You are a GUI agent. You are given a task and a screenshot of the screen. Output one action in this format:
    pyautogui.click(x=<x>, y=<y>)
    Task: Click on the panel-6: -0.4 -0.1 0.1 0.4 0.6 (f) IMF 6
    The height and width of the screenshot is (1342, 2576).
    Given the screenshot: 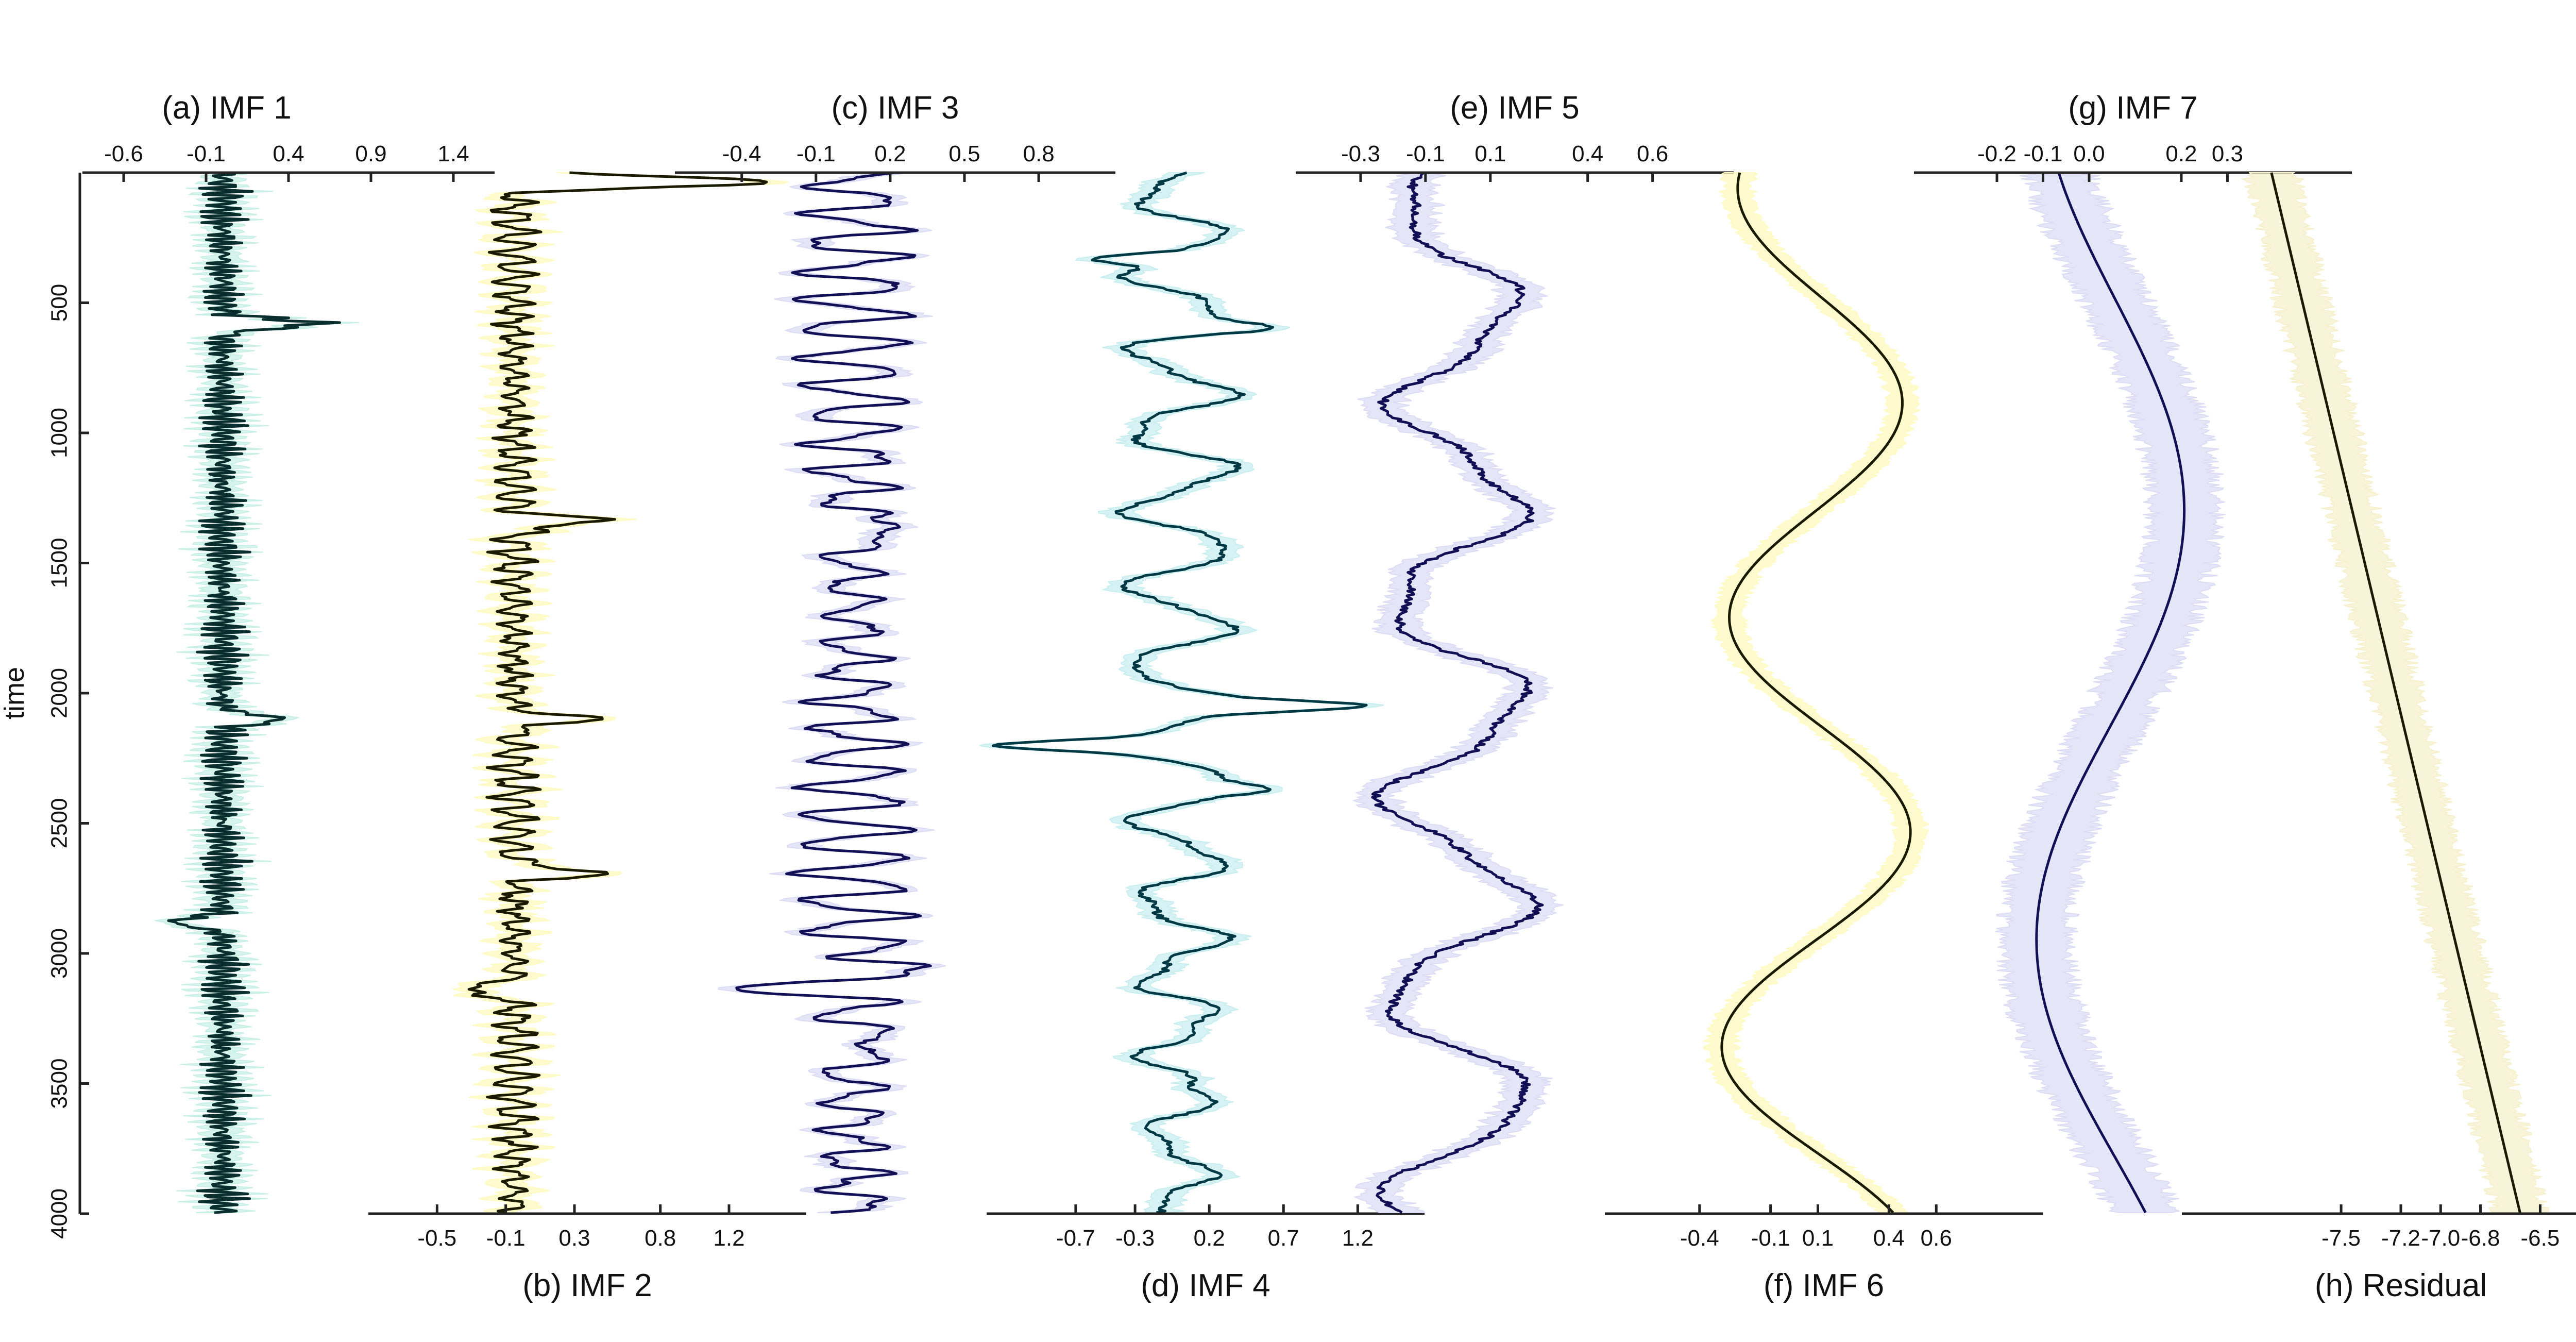 What is the action you would take?
    pyautogui.click(x=1824, y=737)
    